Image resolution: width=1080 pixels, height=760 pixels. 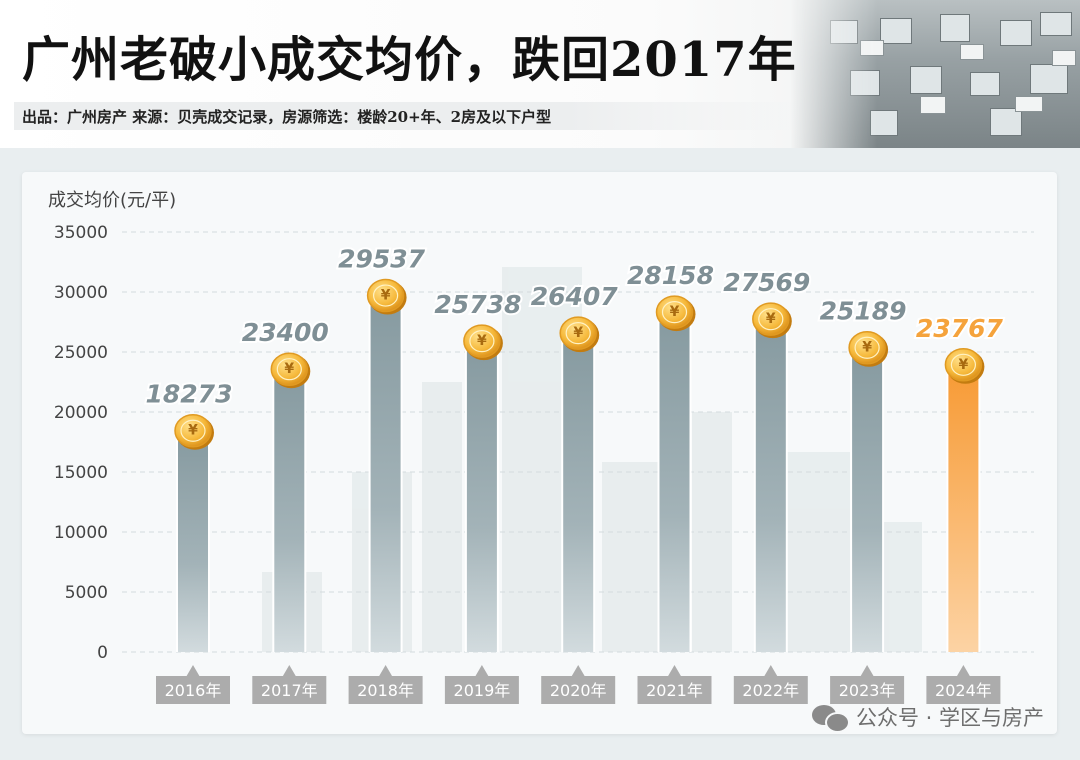 I want to click on y-tick-label: 15000, so click(x=81, y=473).